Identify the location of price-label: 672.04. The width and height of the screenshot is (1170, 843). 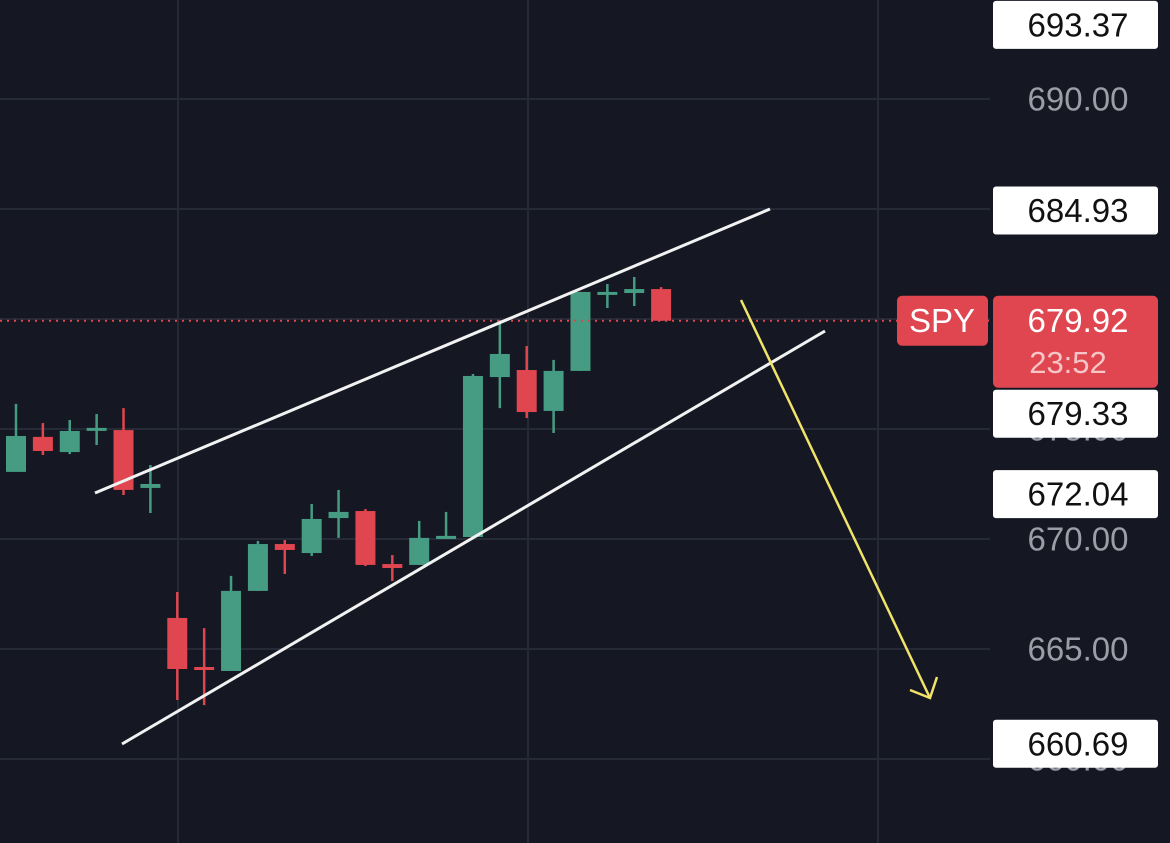
(1078, 494).